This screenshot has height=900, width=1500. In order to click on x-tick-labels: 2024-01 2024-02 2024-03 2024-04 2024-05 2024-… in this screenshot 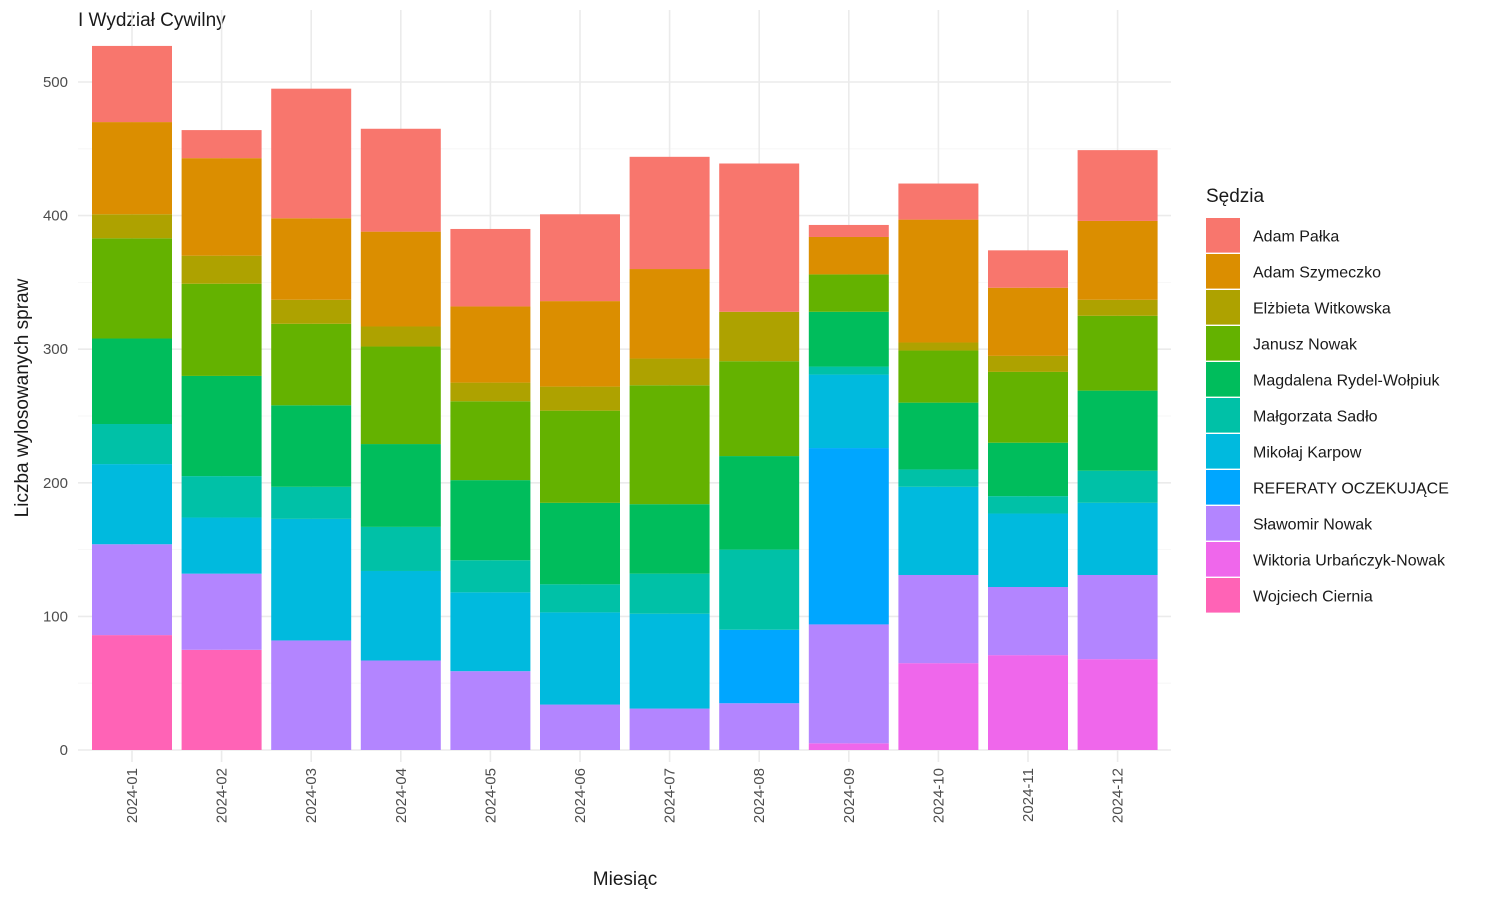, I will do `click(625, 795)`.